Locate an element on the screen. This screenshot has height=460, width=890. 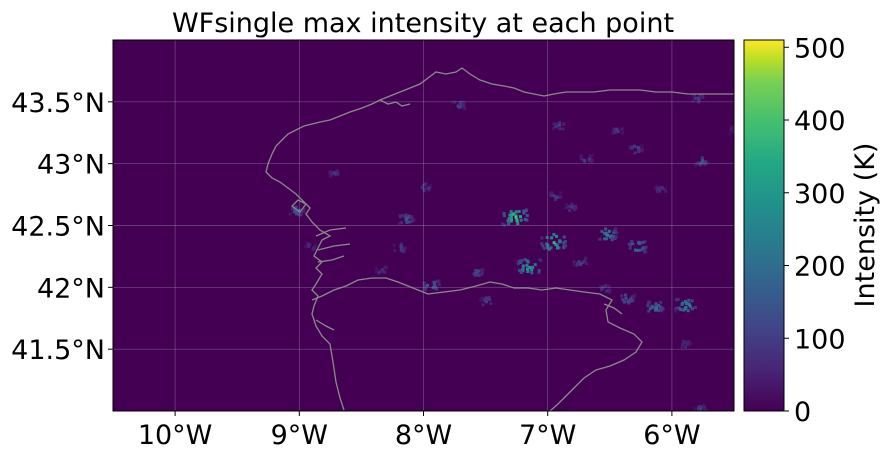
y-tick-label: 42.5°N is located at coordinates (58, 227).